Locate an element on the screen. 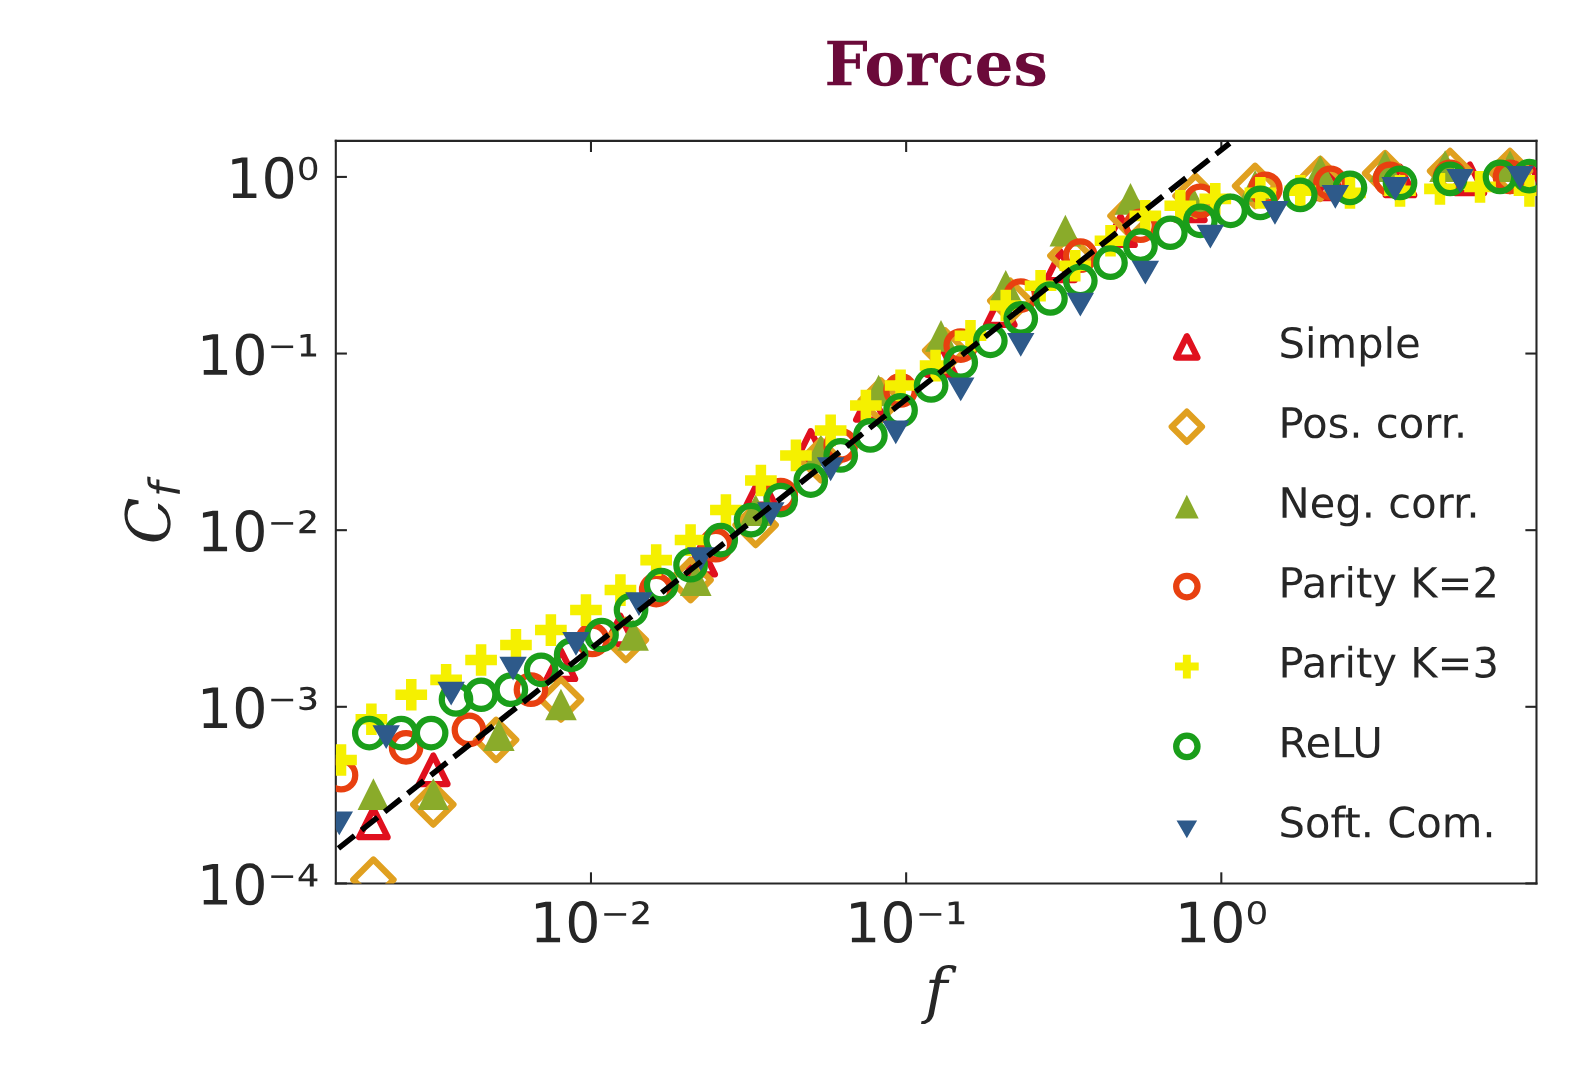 This screenshot has height=1092, width=1584. legend-label: Parity K=3 is located at coordinates (1389, 666).